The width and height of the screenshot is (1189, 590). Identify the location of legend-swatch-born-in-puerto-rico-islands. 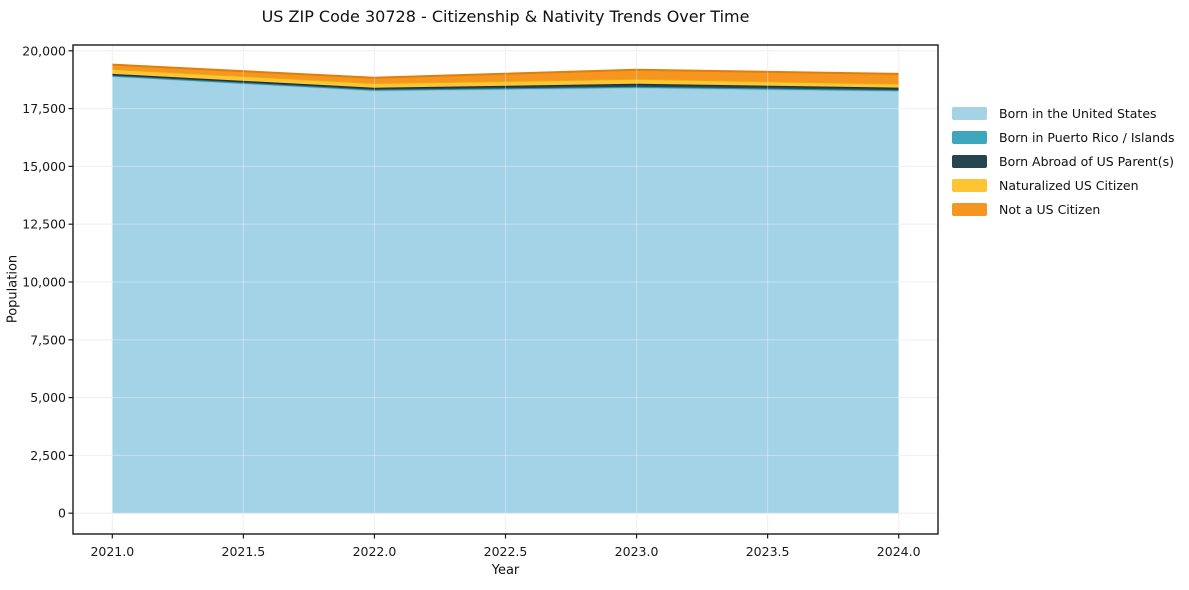
(969, 137).